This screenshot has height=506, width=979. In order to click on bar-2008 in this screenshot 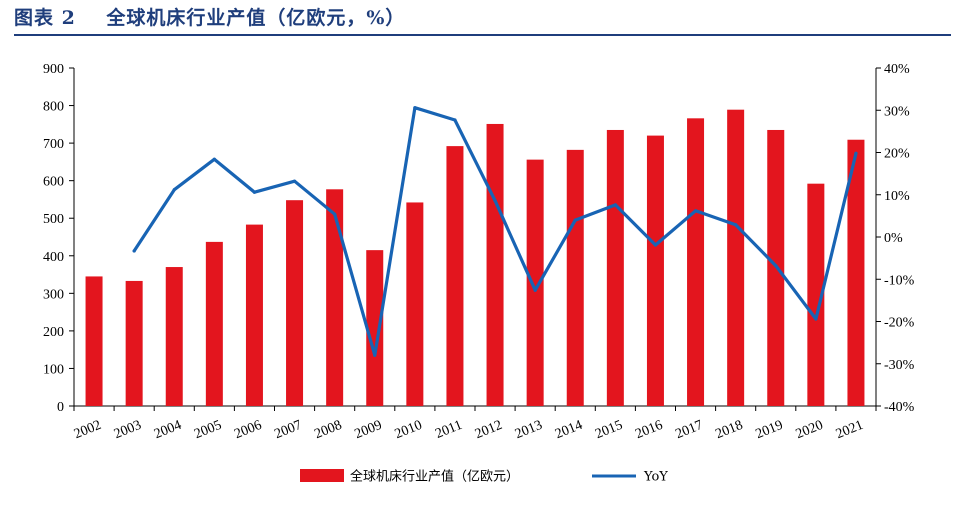, I will do `click(335, 297)`.